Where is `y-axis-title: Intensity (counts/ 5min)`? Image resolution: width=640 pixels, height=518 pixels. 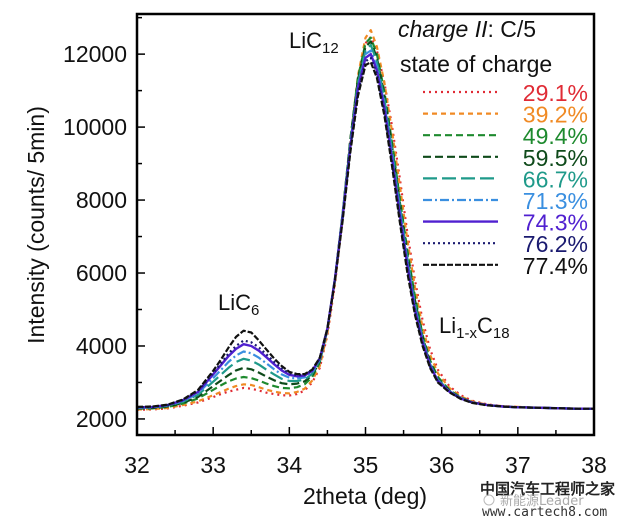 y-axis-title: Intensity (counts/ 5min) is located at coordinates (36, 225).